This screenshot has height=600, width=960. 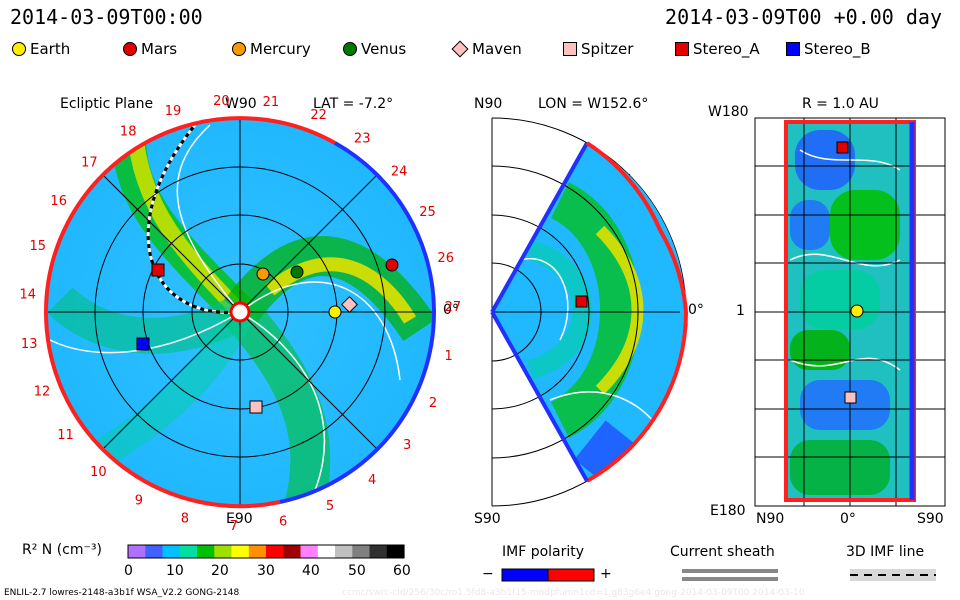 What do you see at coordinates (726, 49) in the screenshot?
I see `legend-label: Stereo_A` at bounding box center [726, 49].